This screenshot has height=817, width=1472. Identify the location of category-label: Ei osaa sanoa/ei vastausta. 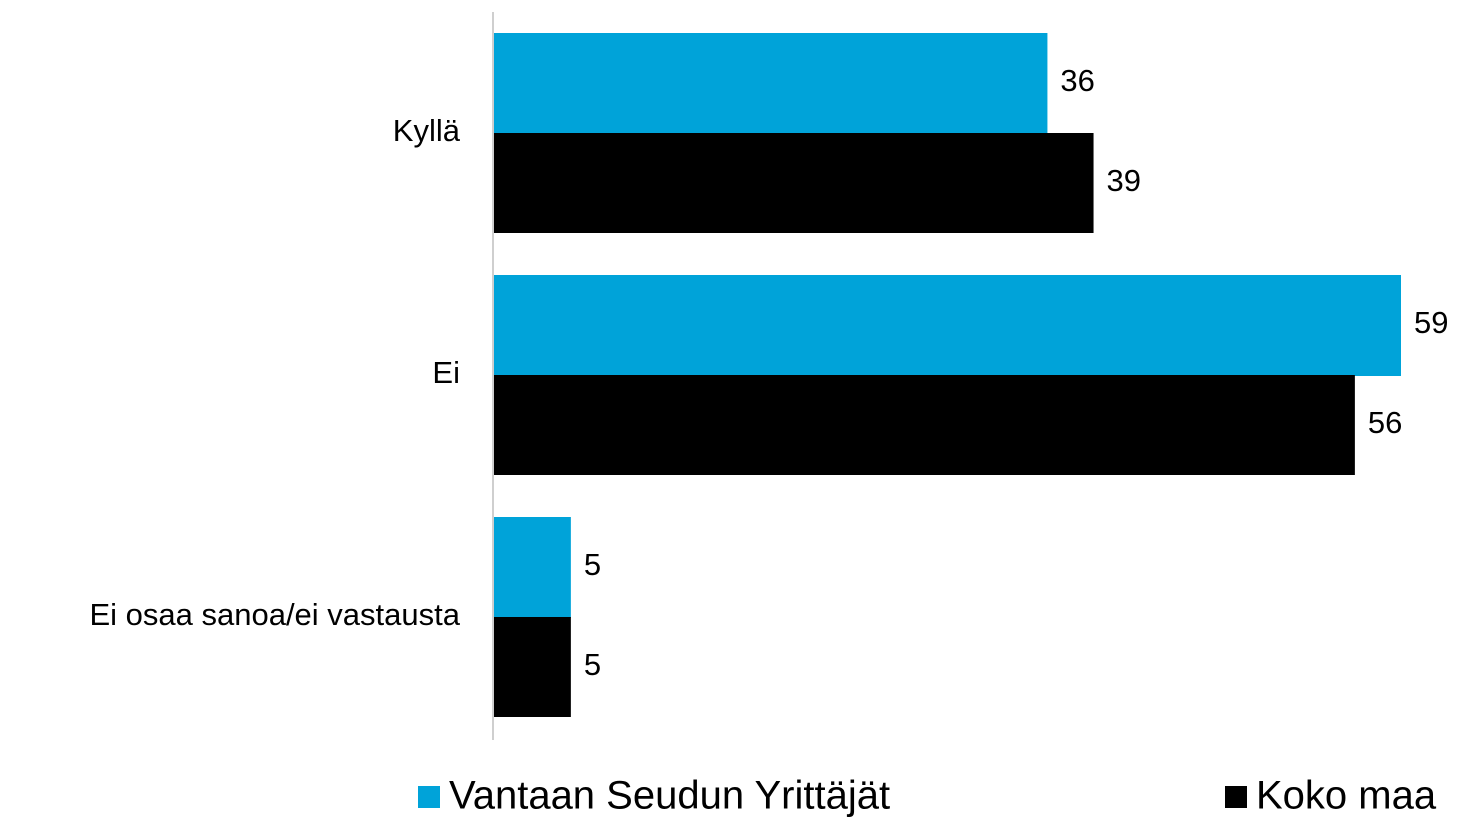
(274, 614).